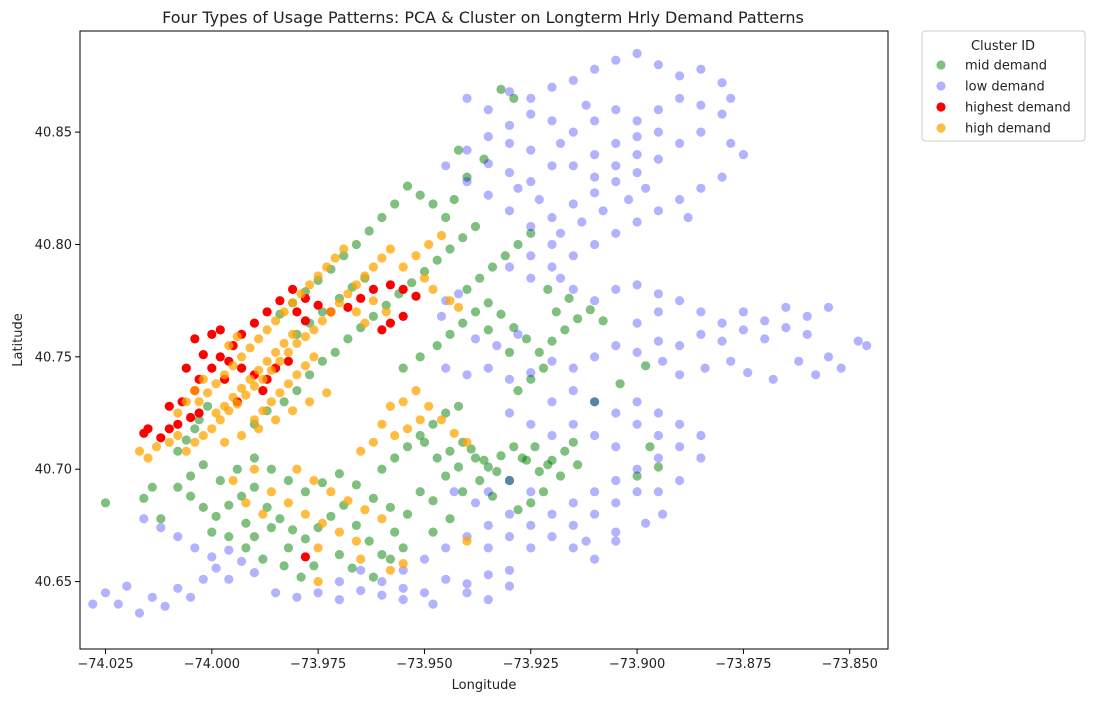  Describe the element at coordinates (1006, 66) in the screenshot. I see `legend-label: mid demand` at that location.